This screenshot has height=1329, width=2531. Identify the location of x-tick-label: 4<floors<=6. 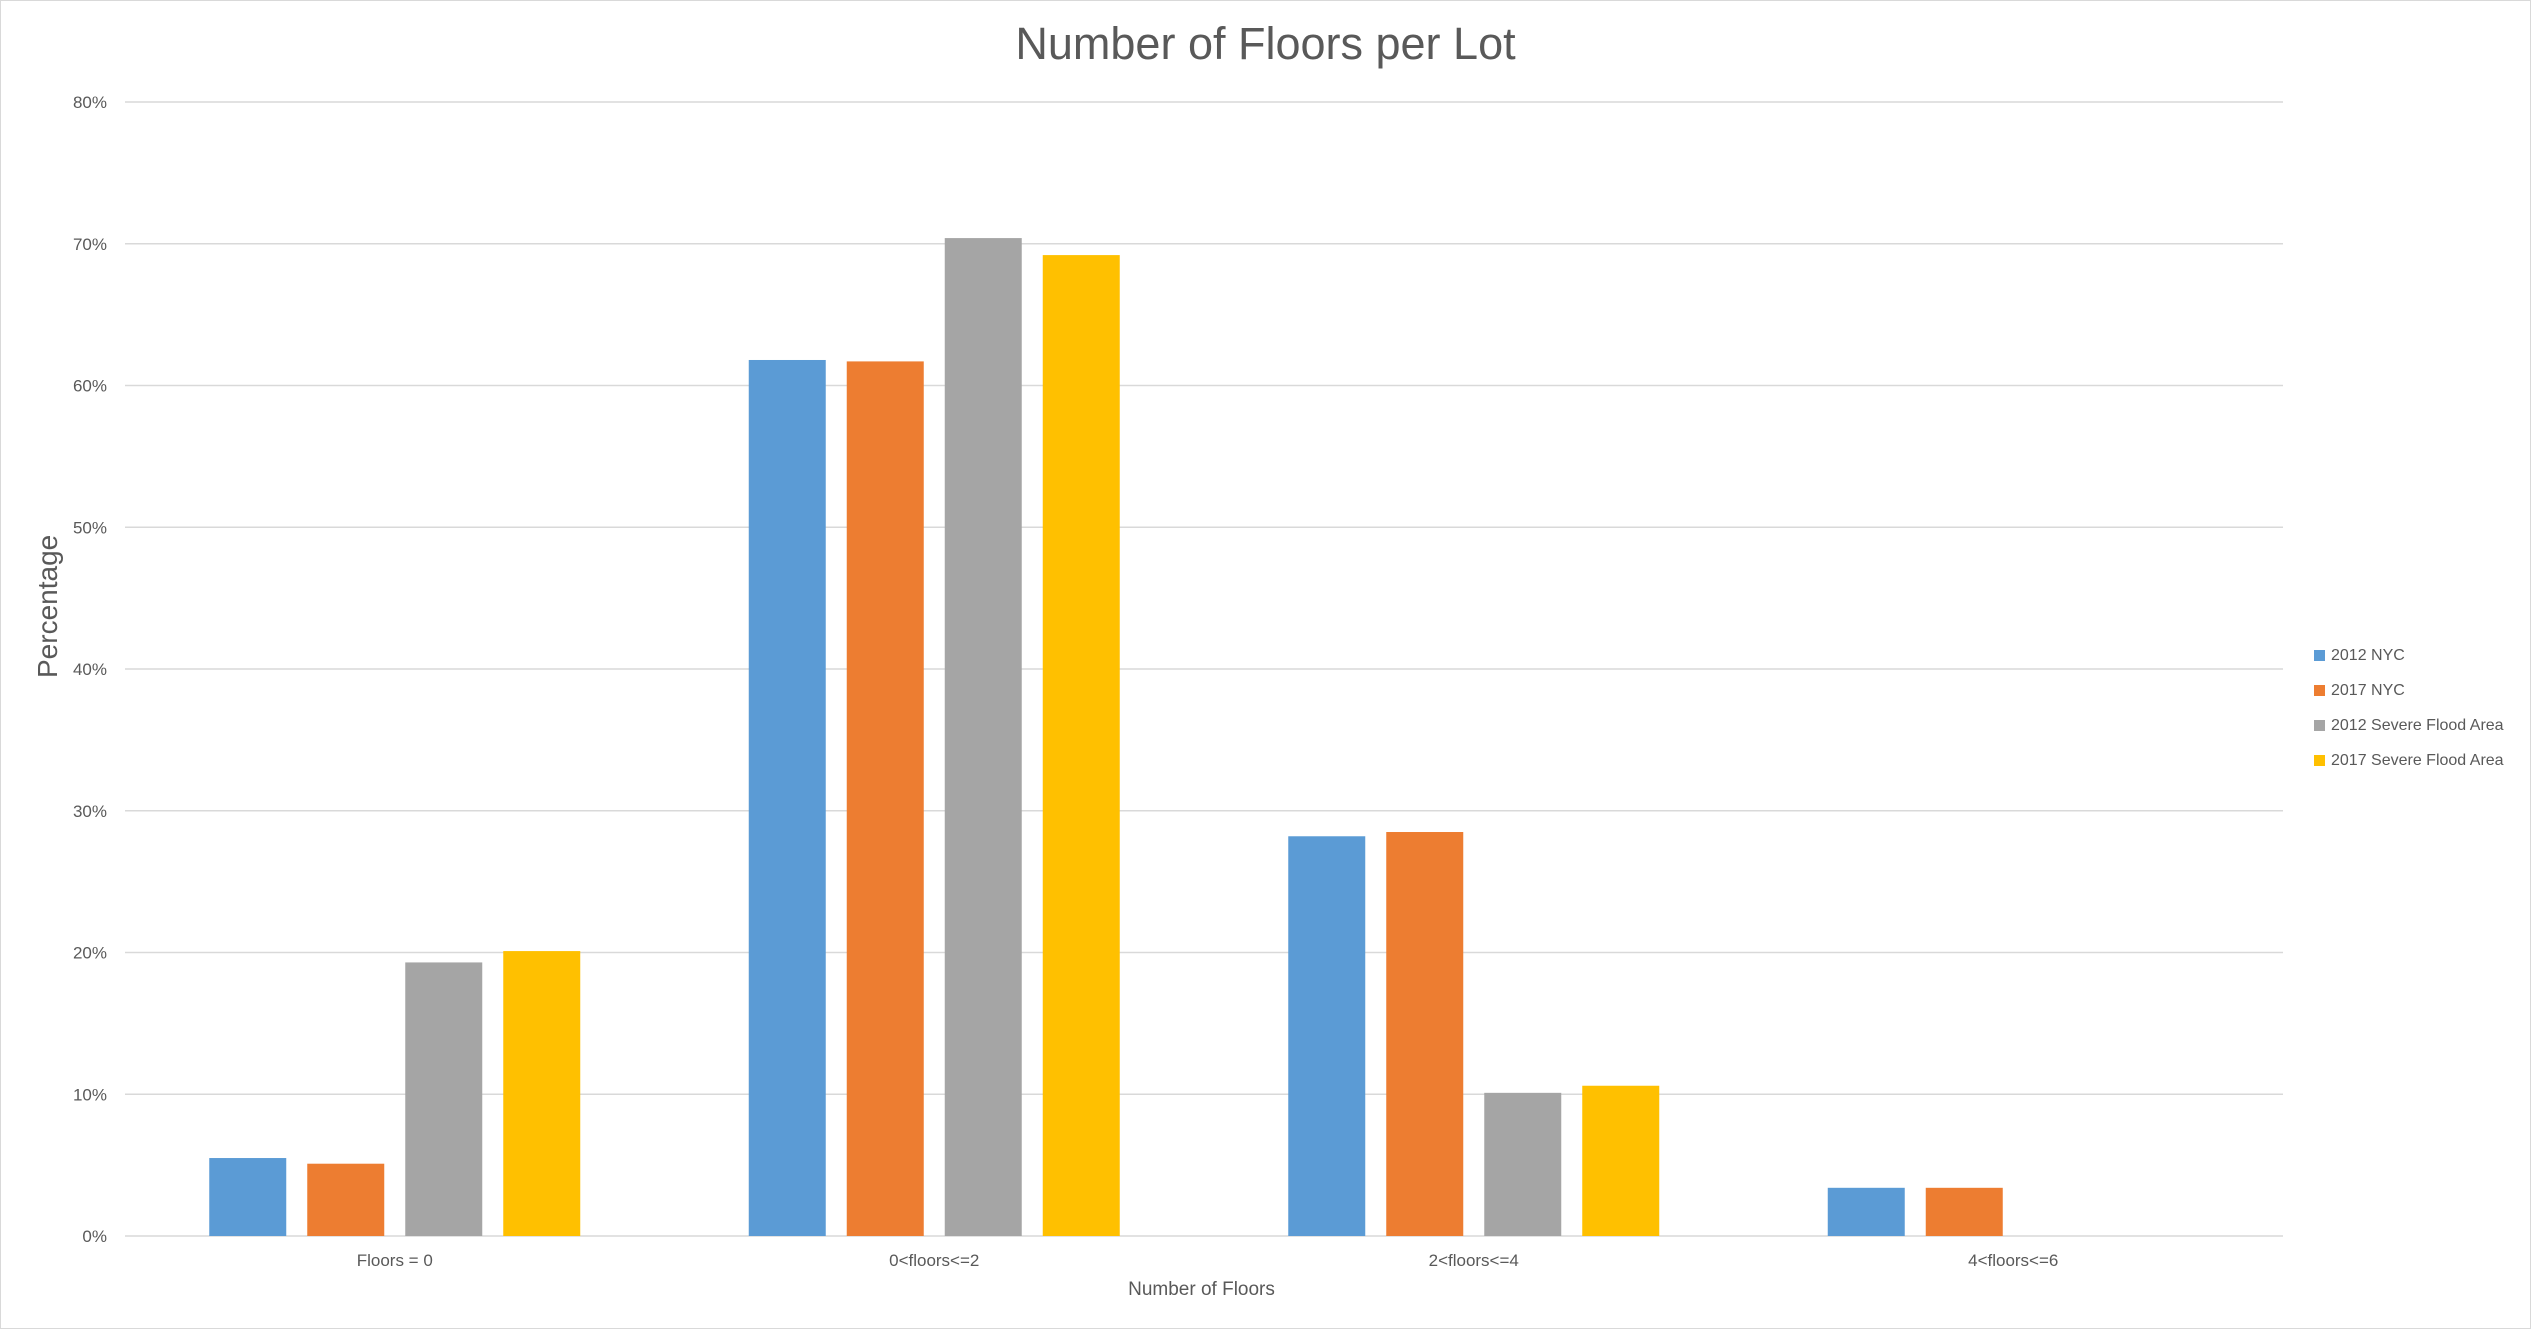
(2013, 1260).